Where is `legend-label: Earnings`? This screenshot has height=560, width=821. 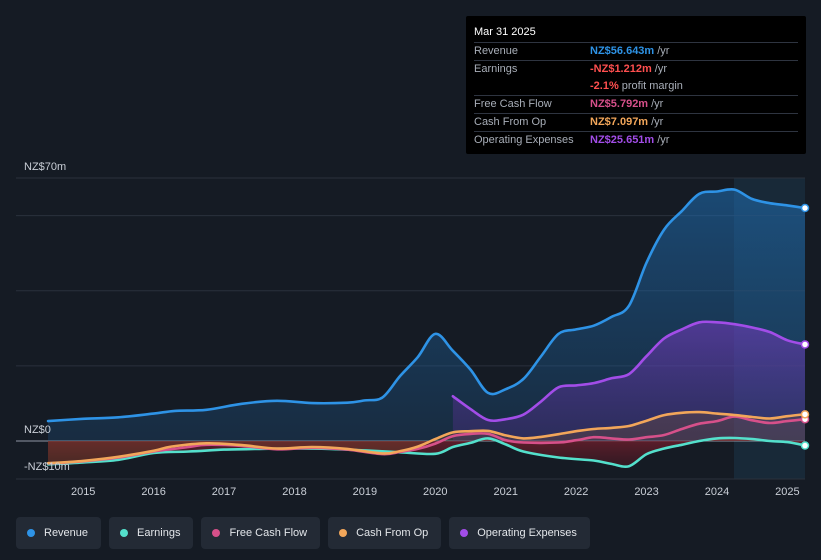 legend-label: Earnings is located at coordinates (159, 533).